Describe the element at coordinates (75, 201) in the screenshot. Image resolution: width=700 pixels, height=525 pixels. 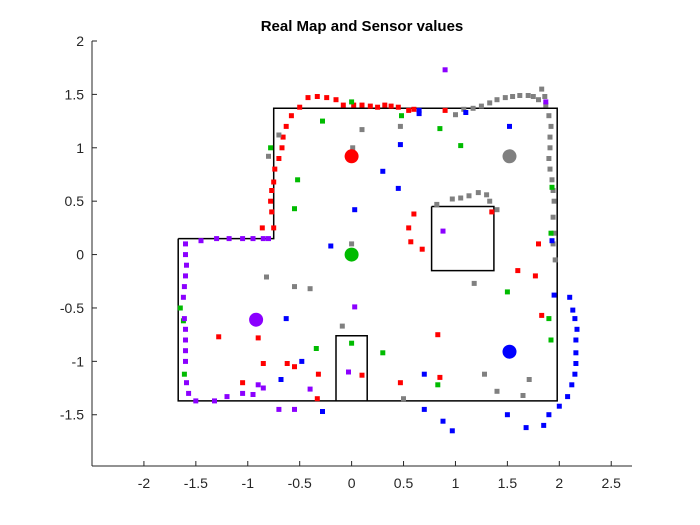
I see `y-tick-label: 0.5` at that location.